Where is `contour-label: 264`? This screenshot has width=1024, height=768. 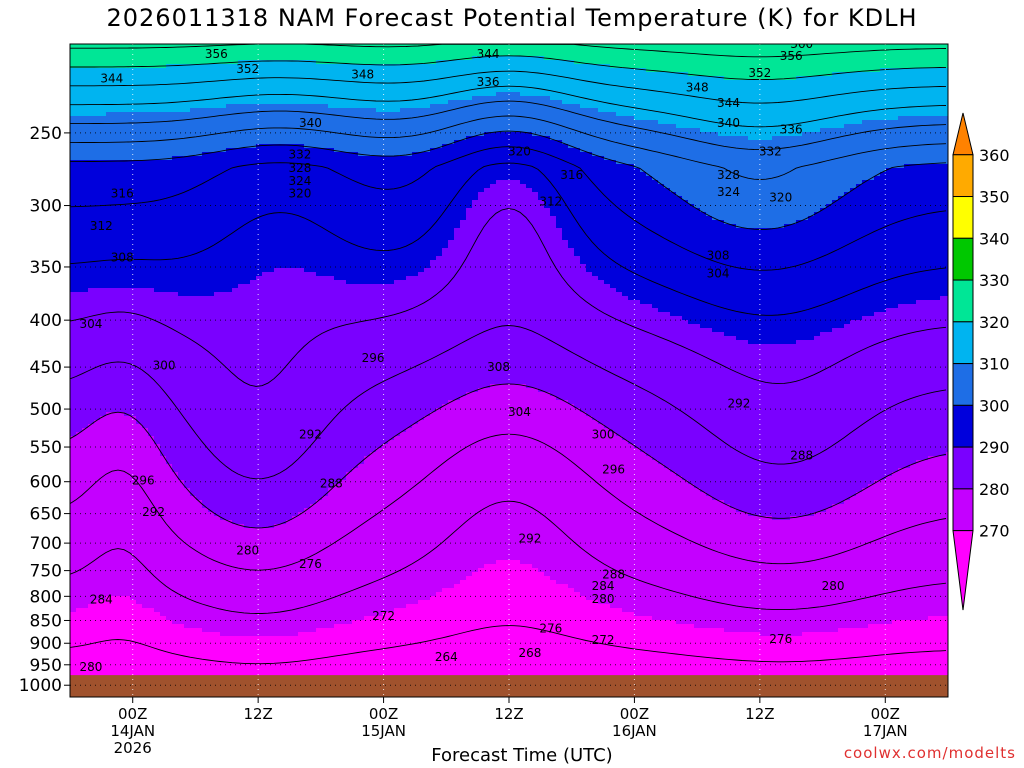
contour-label: 264 is located at coordinates (446, 657).